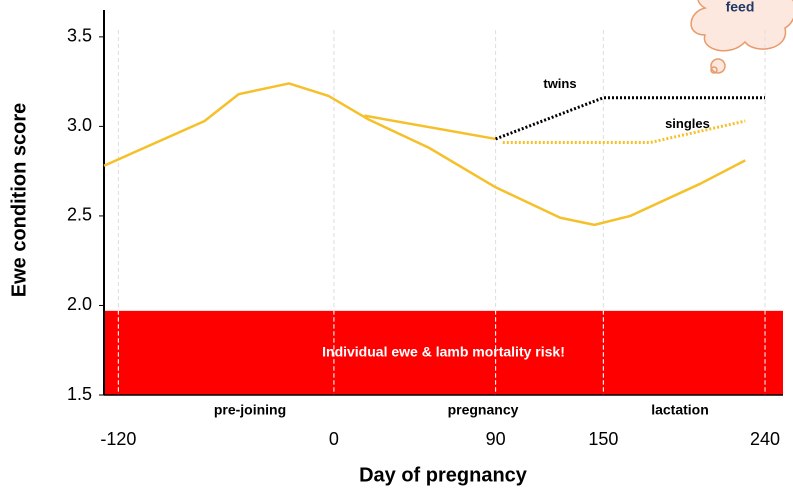 This screenshot has width=793, height=493. I want to click on y-tick-label: 3.5, so click(79, 36).